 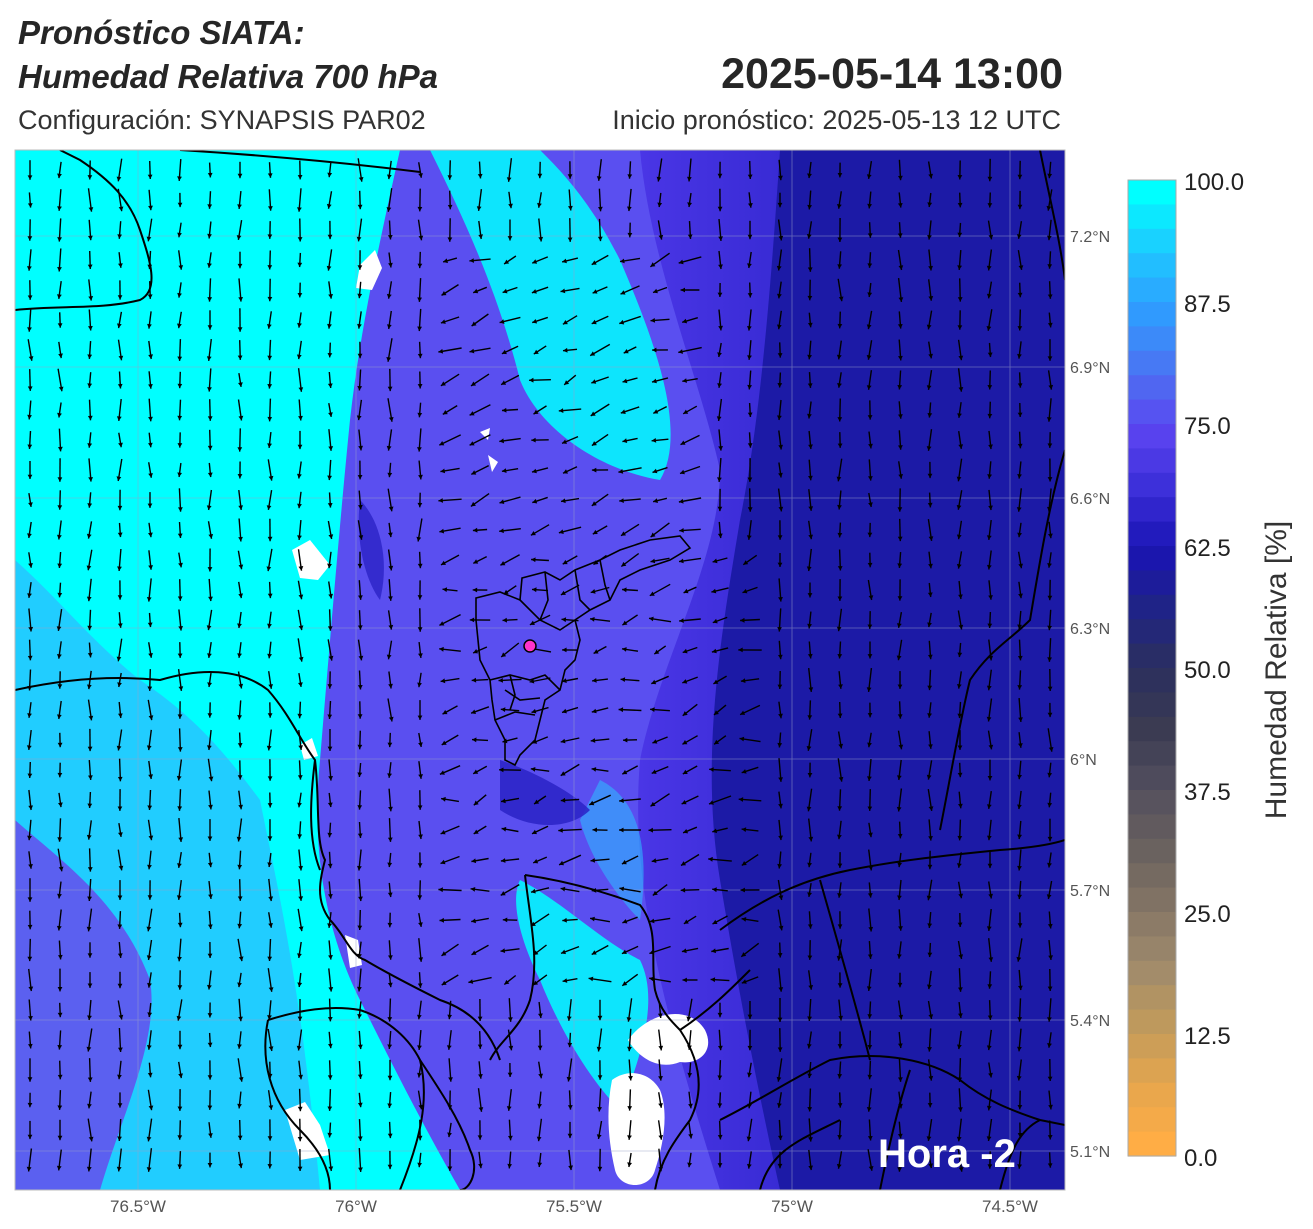 I want to click on colorbar-tick-label: 25.0, so click(x=1207, y=914).